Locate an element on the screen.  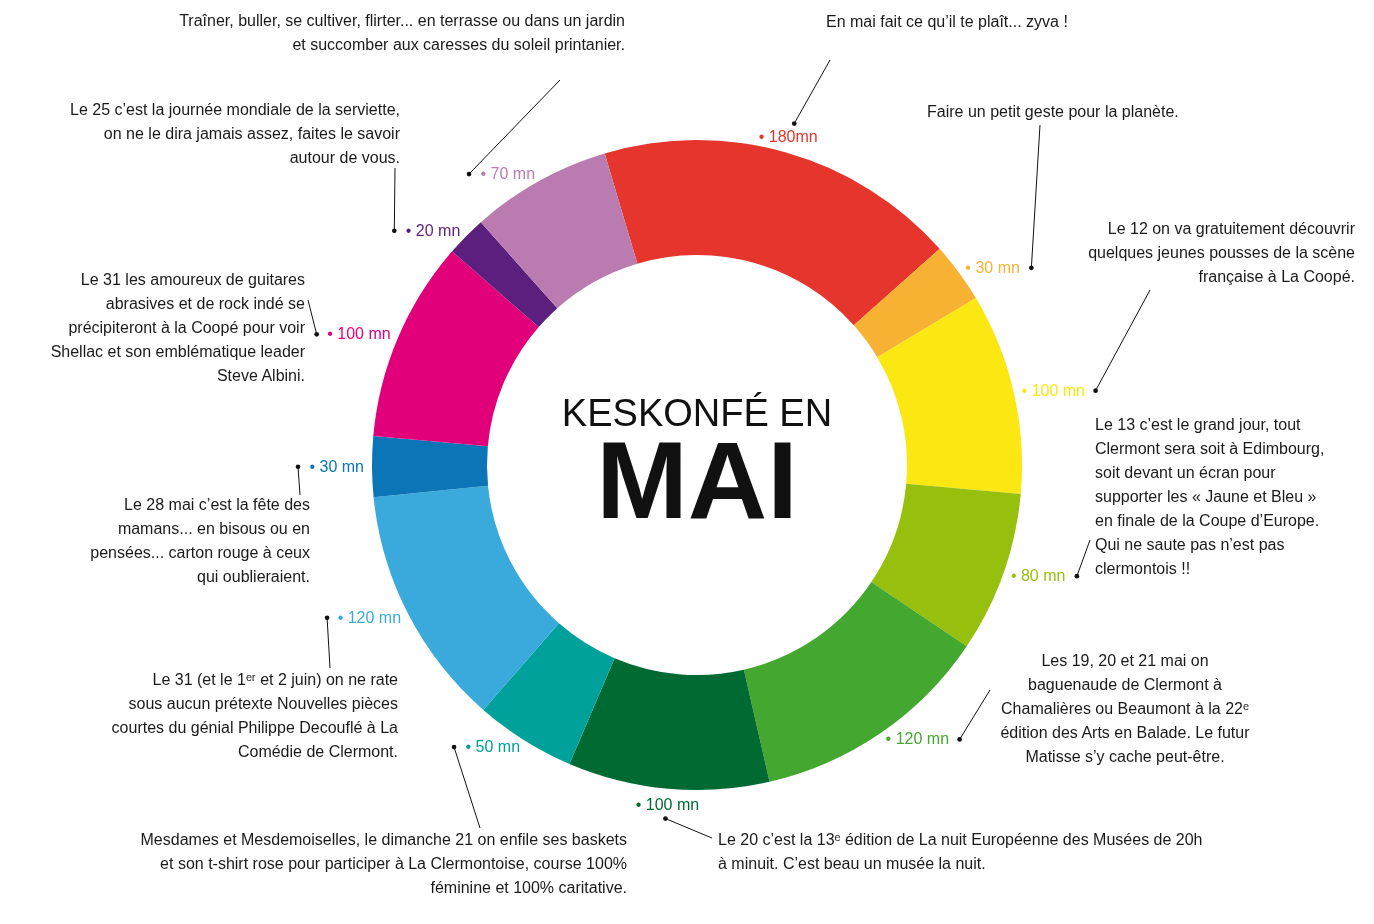
text: Le 28 mai c’est la fête des mamans... en bisous ou en pensées... carton rouge à ceux qui oublieraient. is located at coordinates (200, 540).